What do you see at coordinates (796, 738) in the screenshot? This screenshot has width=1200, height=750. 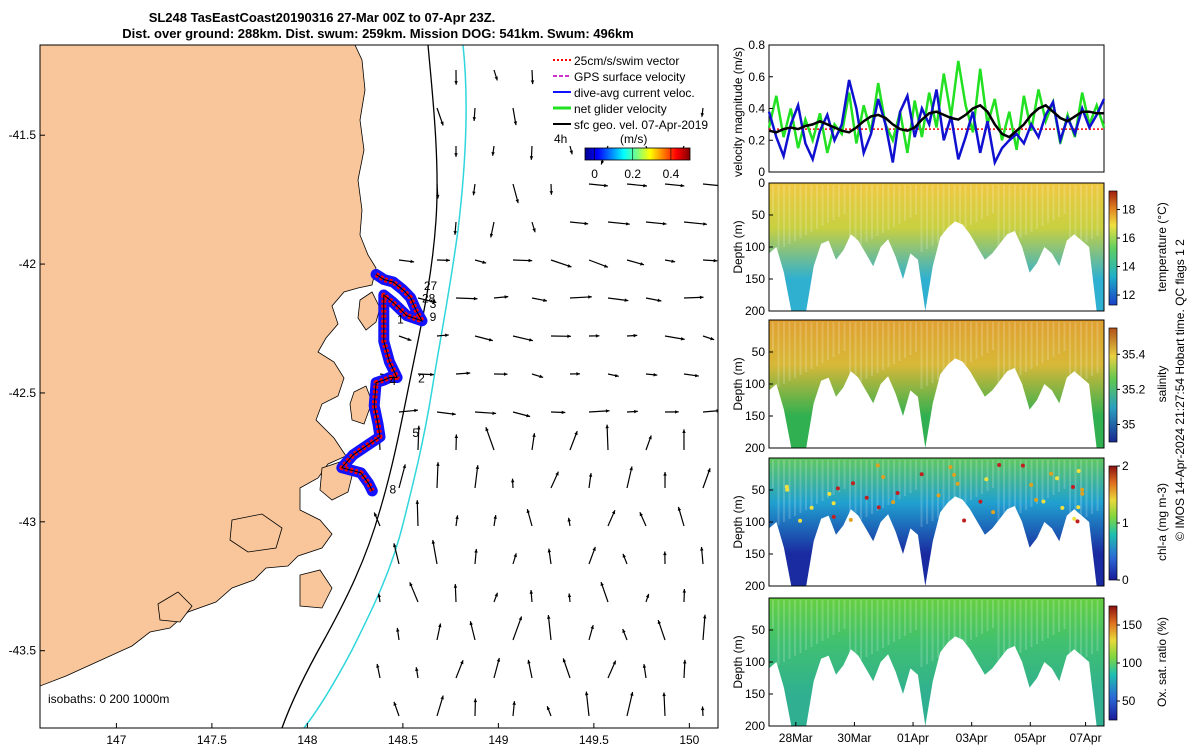 I see `date-tick-label: 28Mar` at bounding box center [796, 738].